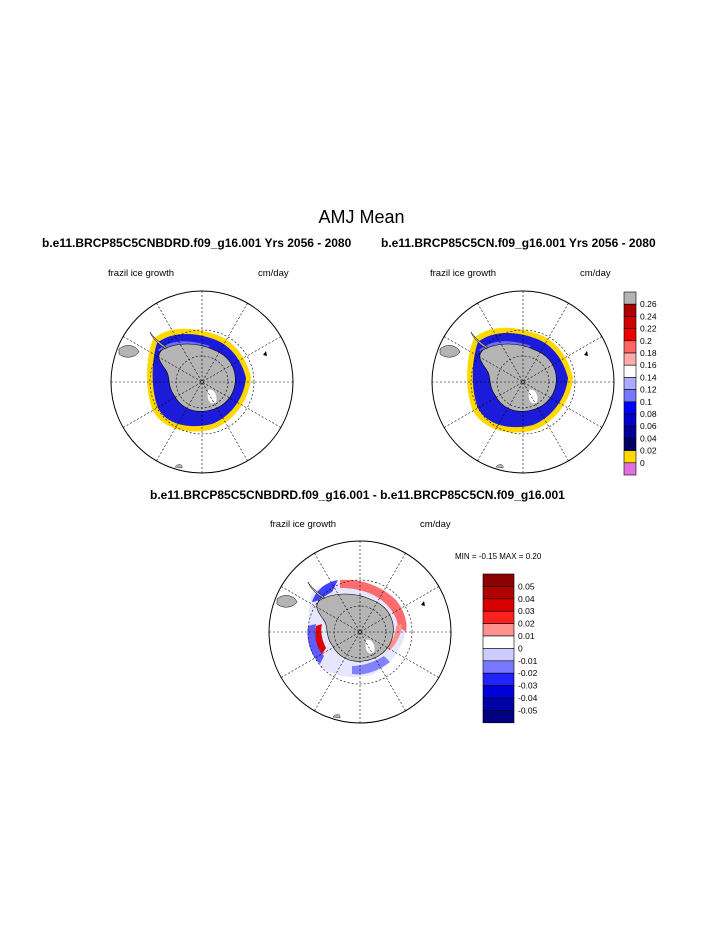 The height and width of the screenshot is (935, 723). What do you see at coordinates (648, 414) in the screenshot?
I see `colorbar-label: 0.08` at bounding box center [648, 414].